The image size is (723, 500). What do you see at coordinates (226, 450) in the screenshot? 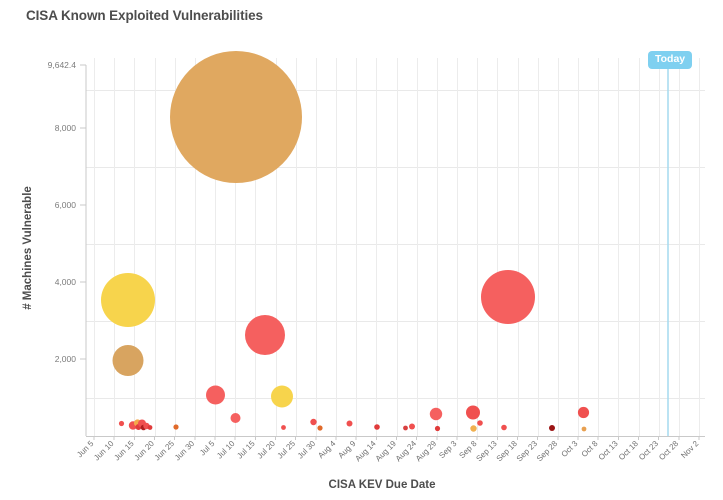
I see `x-tick-label: Jul 10` at bounding box center [226, 450].